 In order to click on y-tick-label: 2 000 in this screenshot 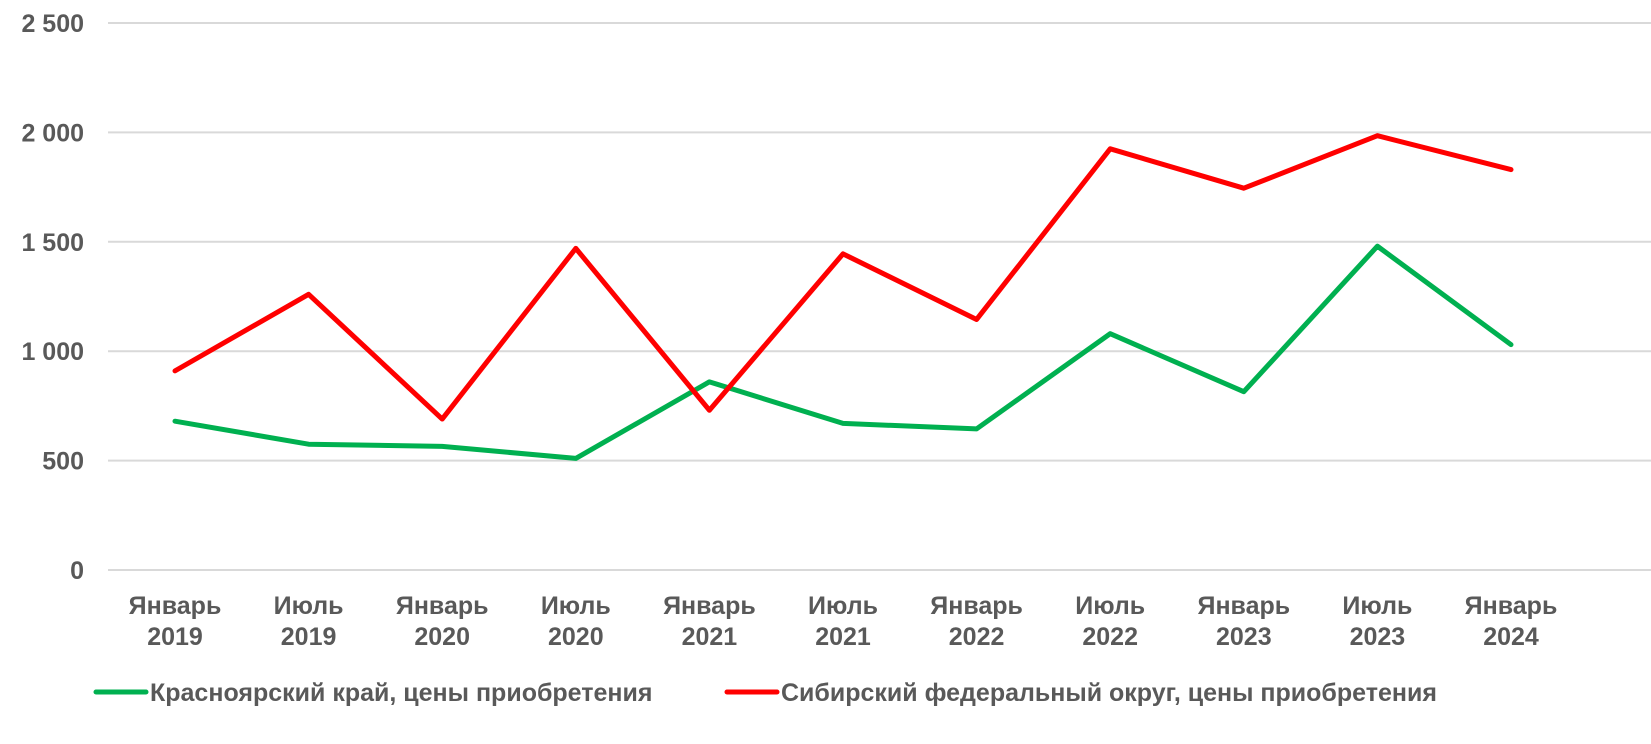, I will do `click(52, 133)`.